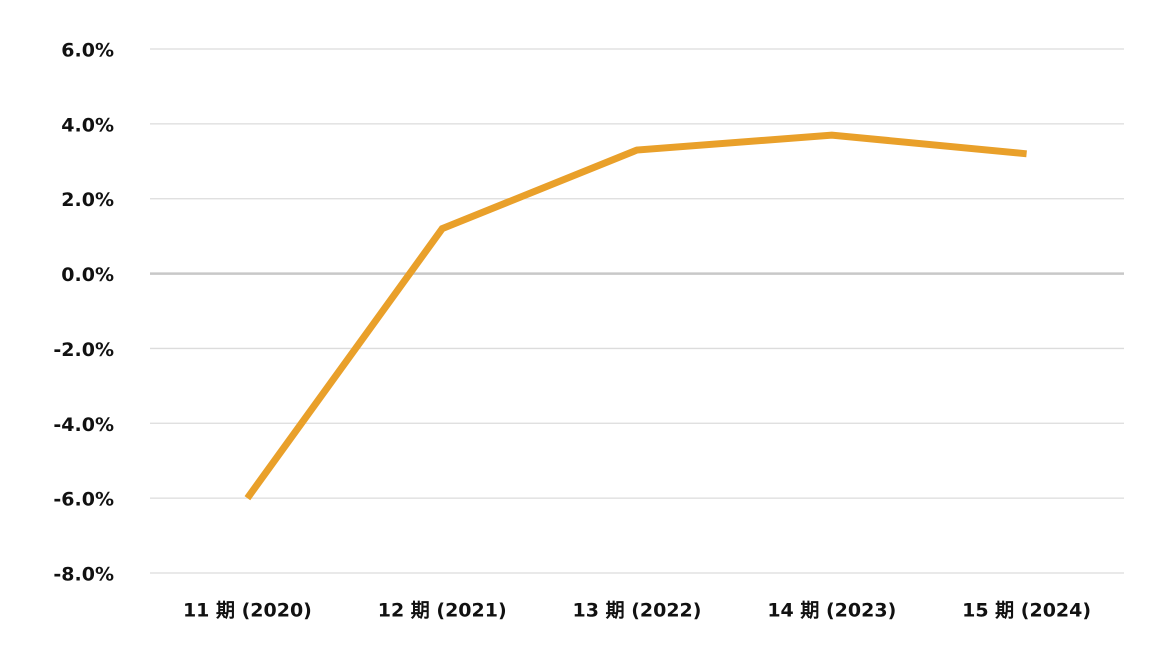  What do you see at coordinates (83, 500) in the screenshot?
I see `y-tick-label: -6.0%` at bounding box center [83, 500].